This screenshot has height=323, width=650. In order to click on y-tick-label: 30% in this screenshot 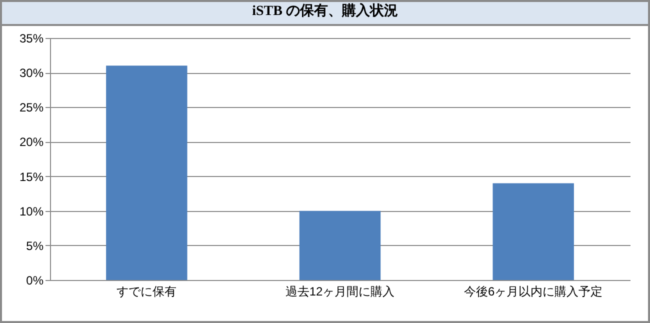, I will do `click(31, 73)`.